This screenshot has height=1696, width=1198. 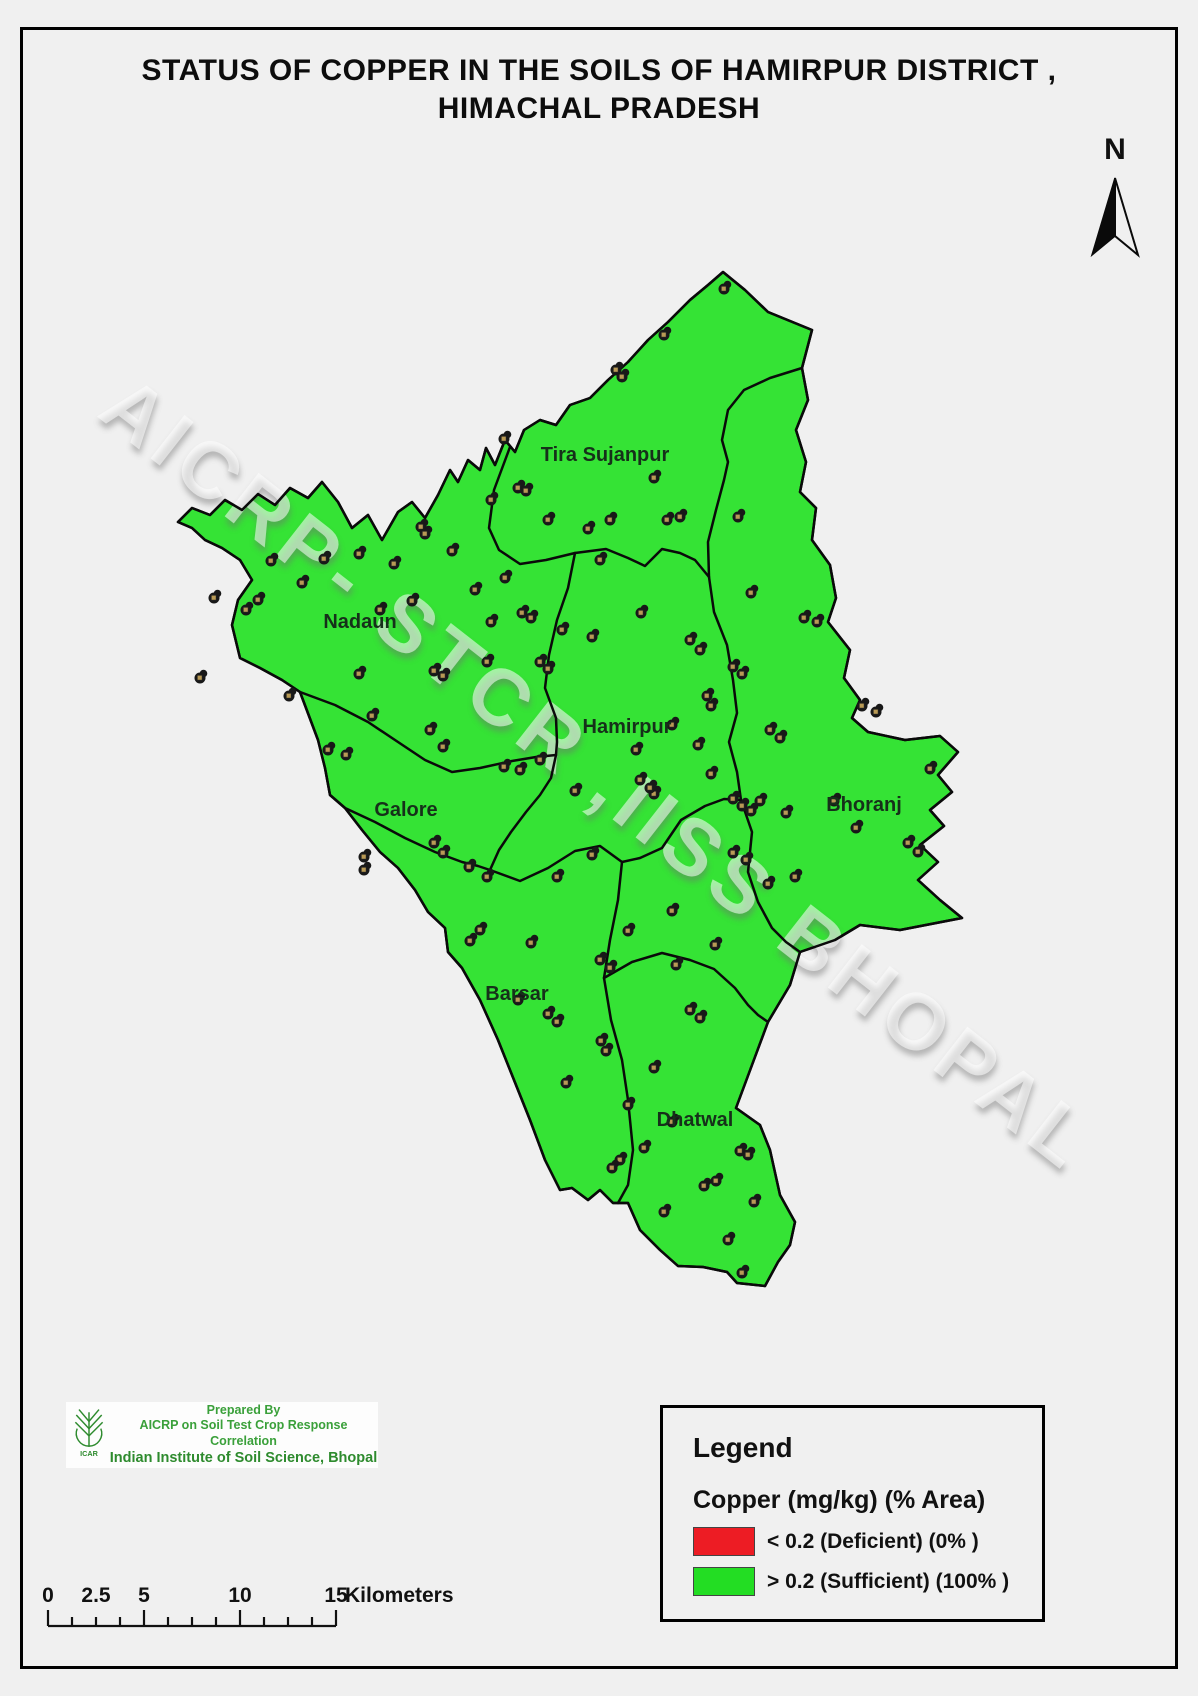 What do you see at coordinates (144, 1595) in the screenshot?
I see `scale-tick-label: 5` at bounding box center [144, 1595].